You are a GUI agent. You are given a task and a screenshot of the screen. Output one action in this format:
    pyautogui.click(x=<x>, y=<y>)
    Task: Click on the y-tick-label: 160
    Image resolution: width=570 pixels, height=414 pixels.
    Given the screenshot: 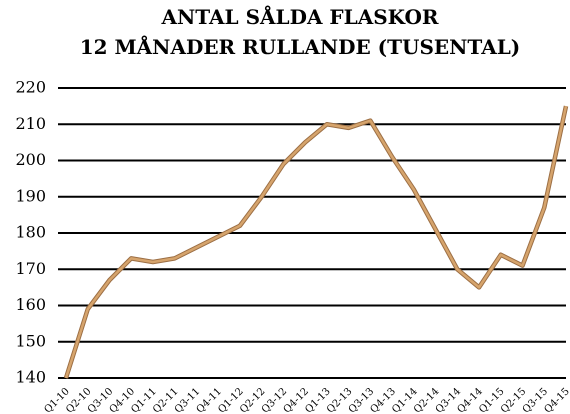 What is the action you would take?
    pyautogui.click(x=30, y=304)
    